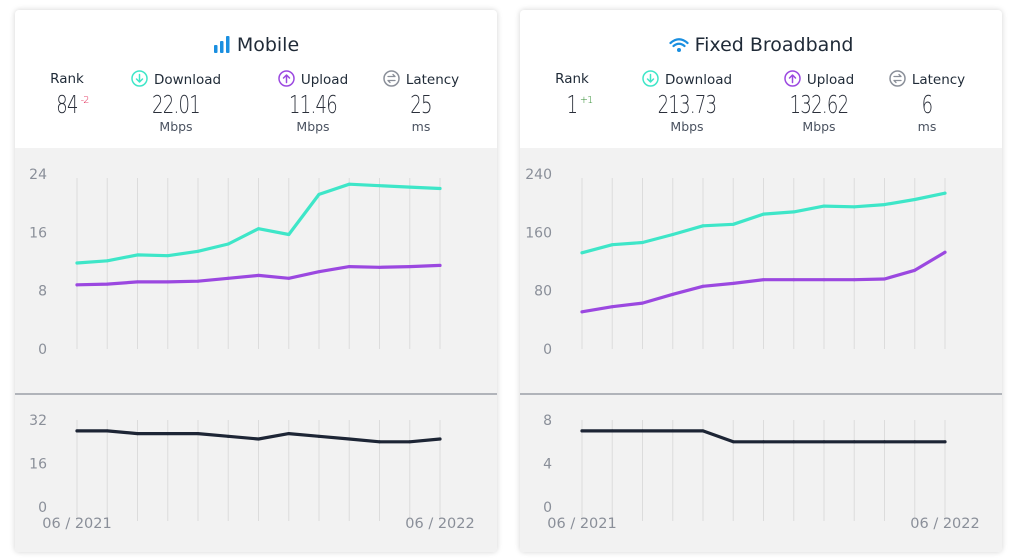 The width and height of the screenshot is (1024, 559). Describe the element at coordinates (38, 421) in the screenshot. I see `y-tick-label: 32` at that location.